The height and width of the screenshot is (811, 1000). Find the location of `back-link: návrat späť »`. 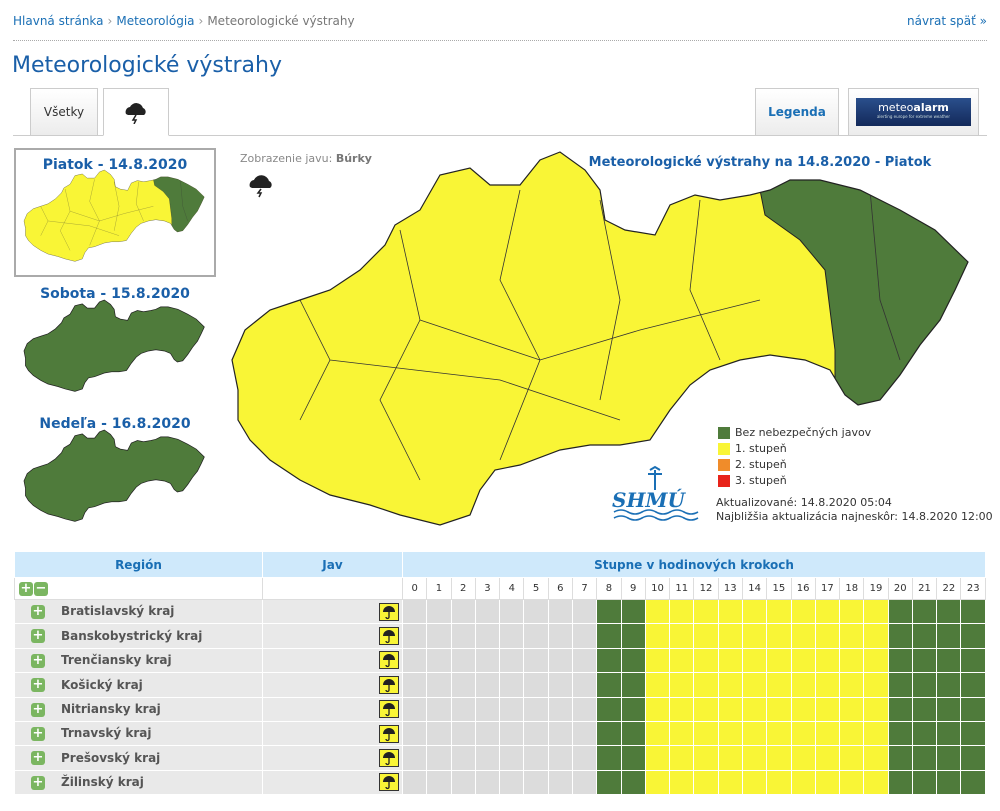

back-link: návrat späť » is located at coordinates (947, 21).